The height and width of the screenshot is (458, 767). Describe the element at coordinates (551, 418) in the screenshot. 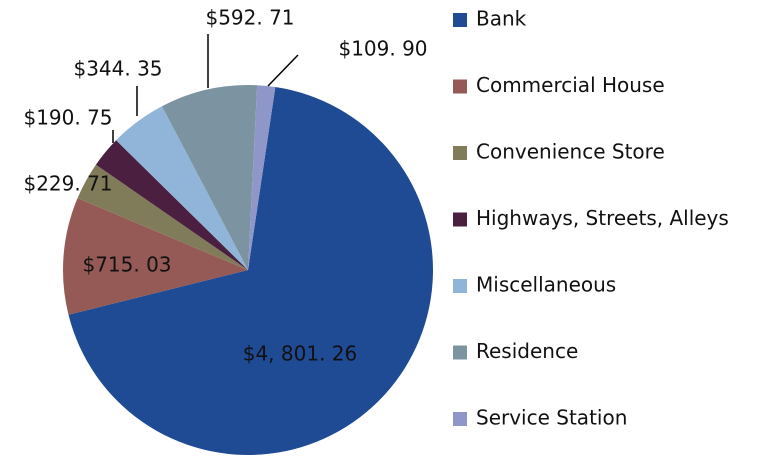

I see `legend-label: Service Station` at that location.